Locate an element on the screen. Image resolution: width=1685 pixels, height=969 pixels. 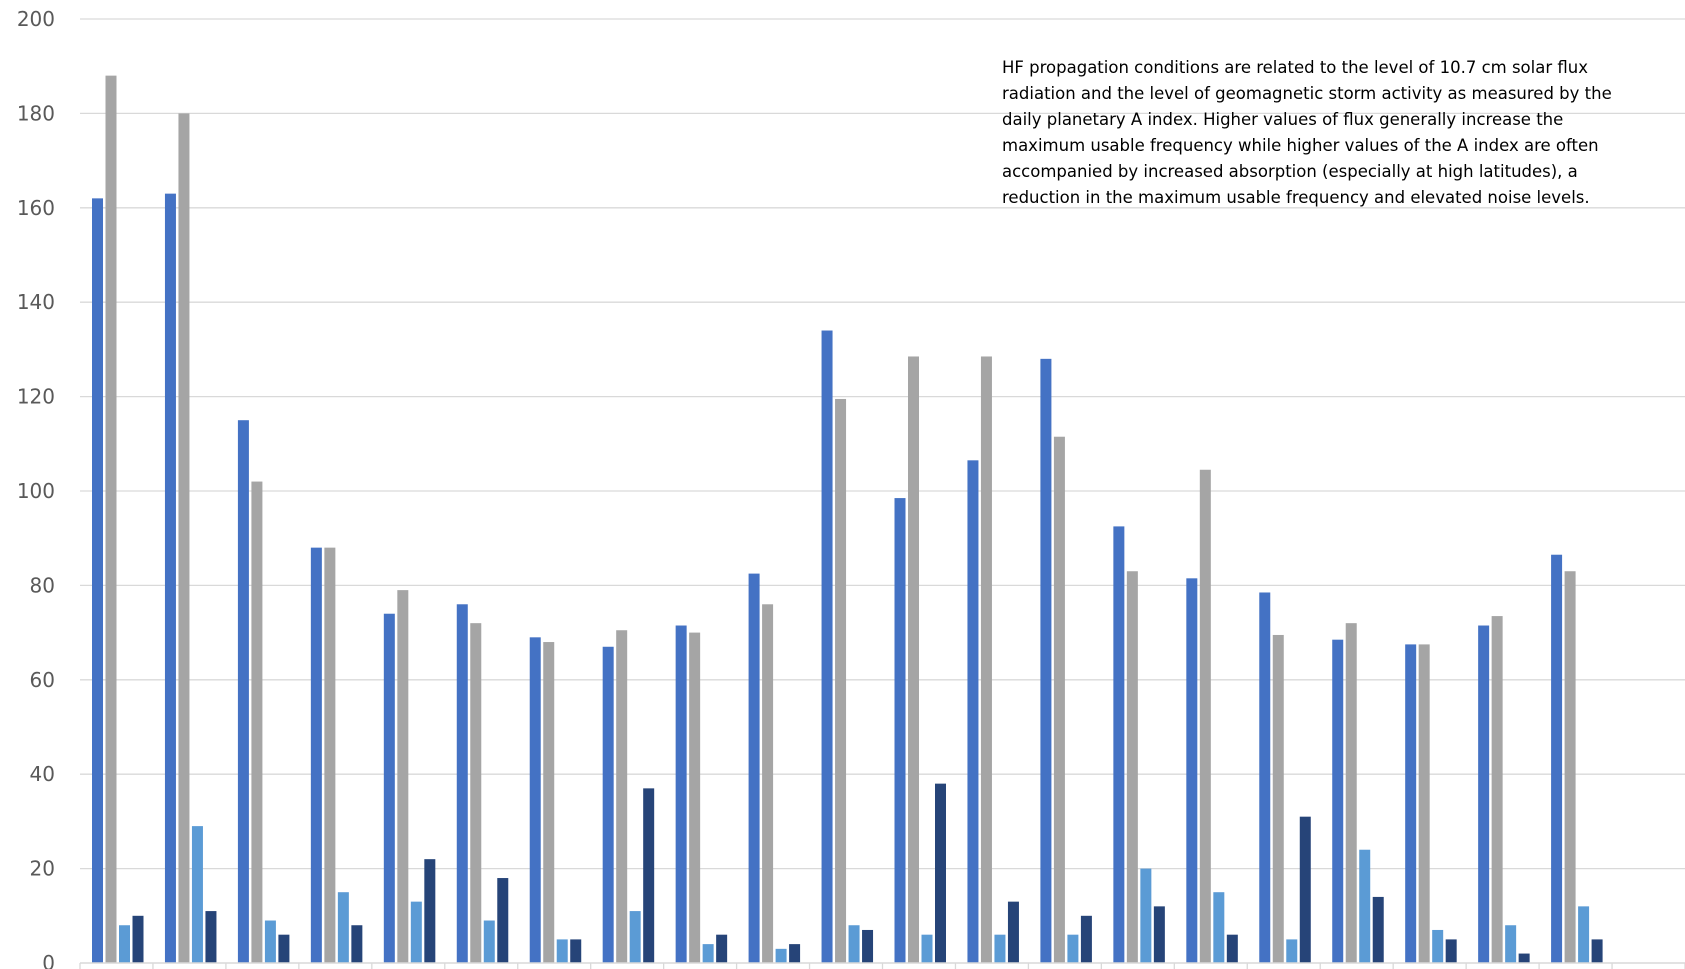
y-tick-label: 40 is located at coordinates (42, 774).